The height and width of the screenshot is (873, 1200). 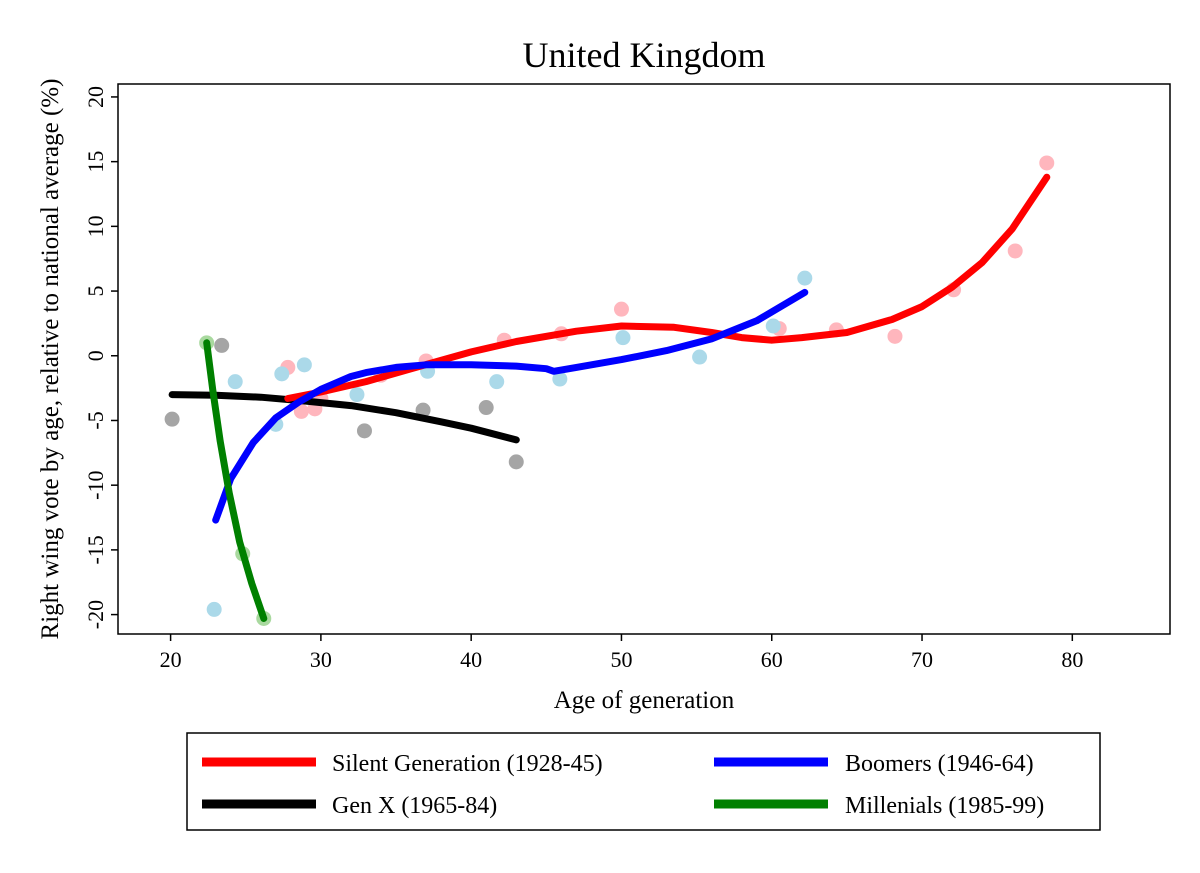 What do you see at coordinates (235, 480) in the screenshot?
I see `fit-line-millenials` at bounding box center [235, 480].